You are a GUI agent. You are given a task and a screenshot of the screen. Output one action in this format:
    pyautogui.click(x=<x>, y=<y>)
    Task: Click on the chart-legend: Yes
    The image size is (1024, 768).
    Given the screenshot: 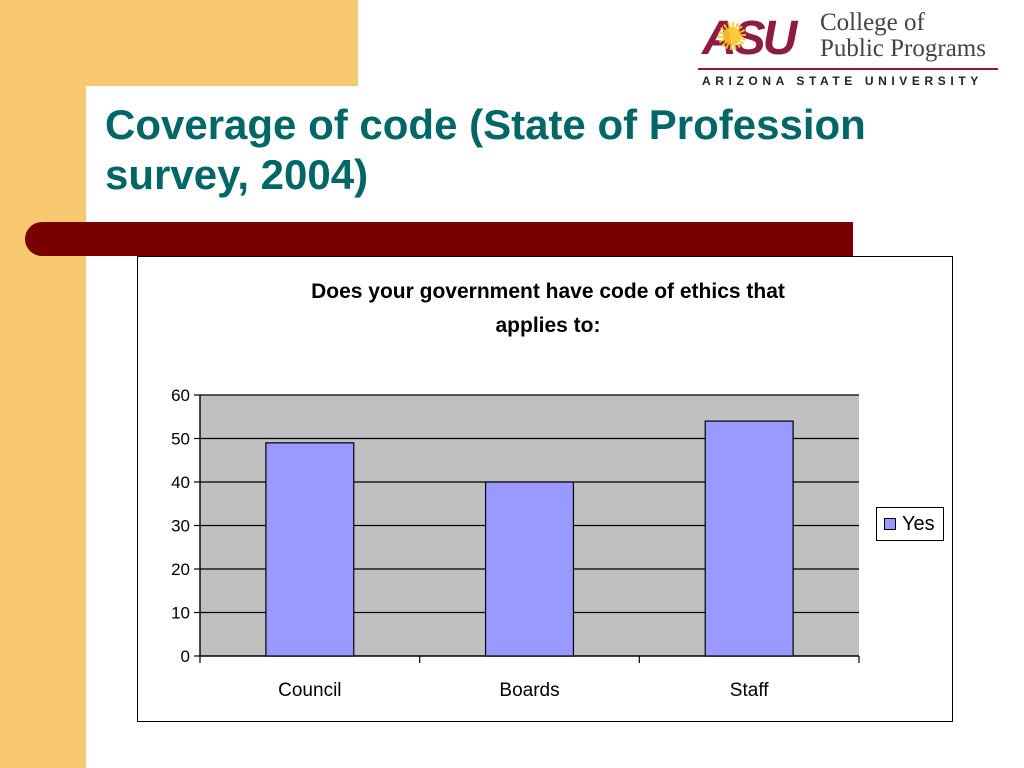 What is the action you would take?
    pyautogui.click(x=910, y=524)
    